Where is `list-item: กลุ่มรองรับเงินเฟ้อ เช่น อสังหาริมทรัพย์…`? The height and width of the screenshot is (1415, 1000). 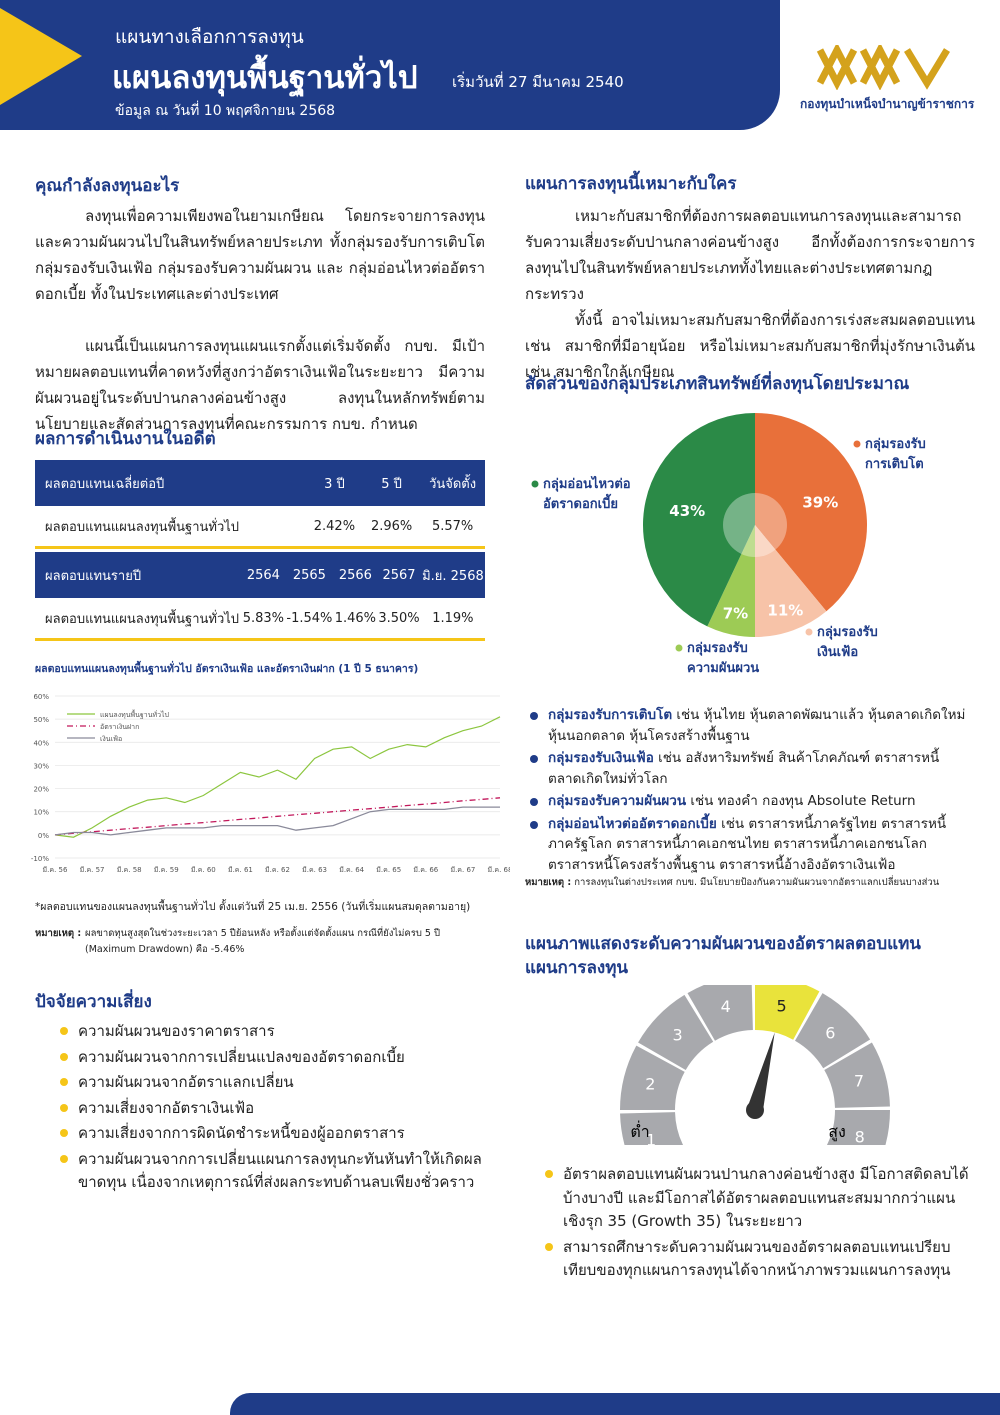 list-item: กลุ่มรองรับเงินเฟ้อ เช่น อสังหาริมทรัพย์… is located at coordinates (750, 768).